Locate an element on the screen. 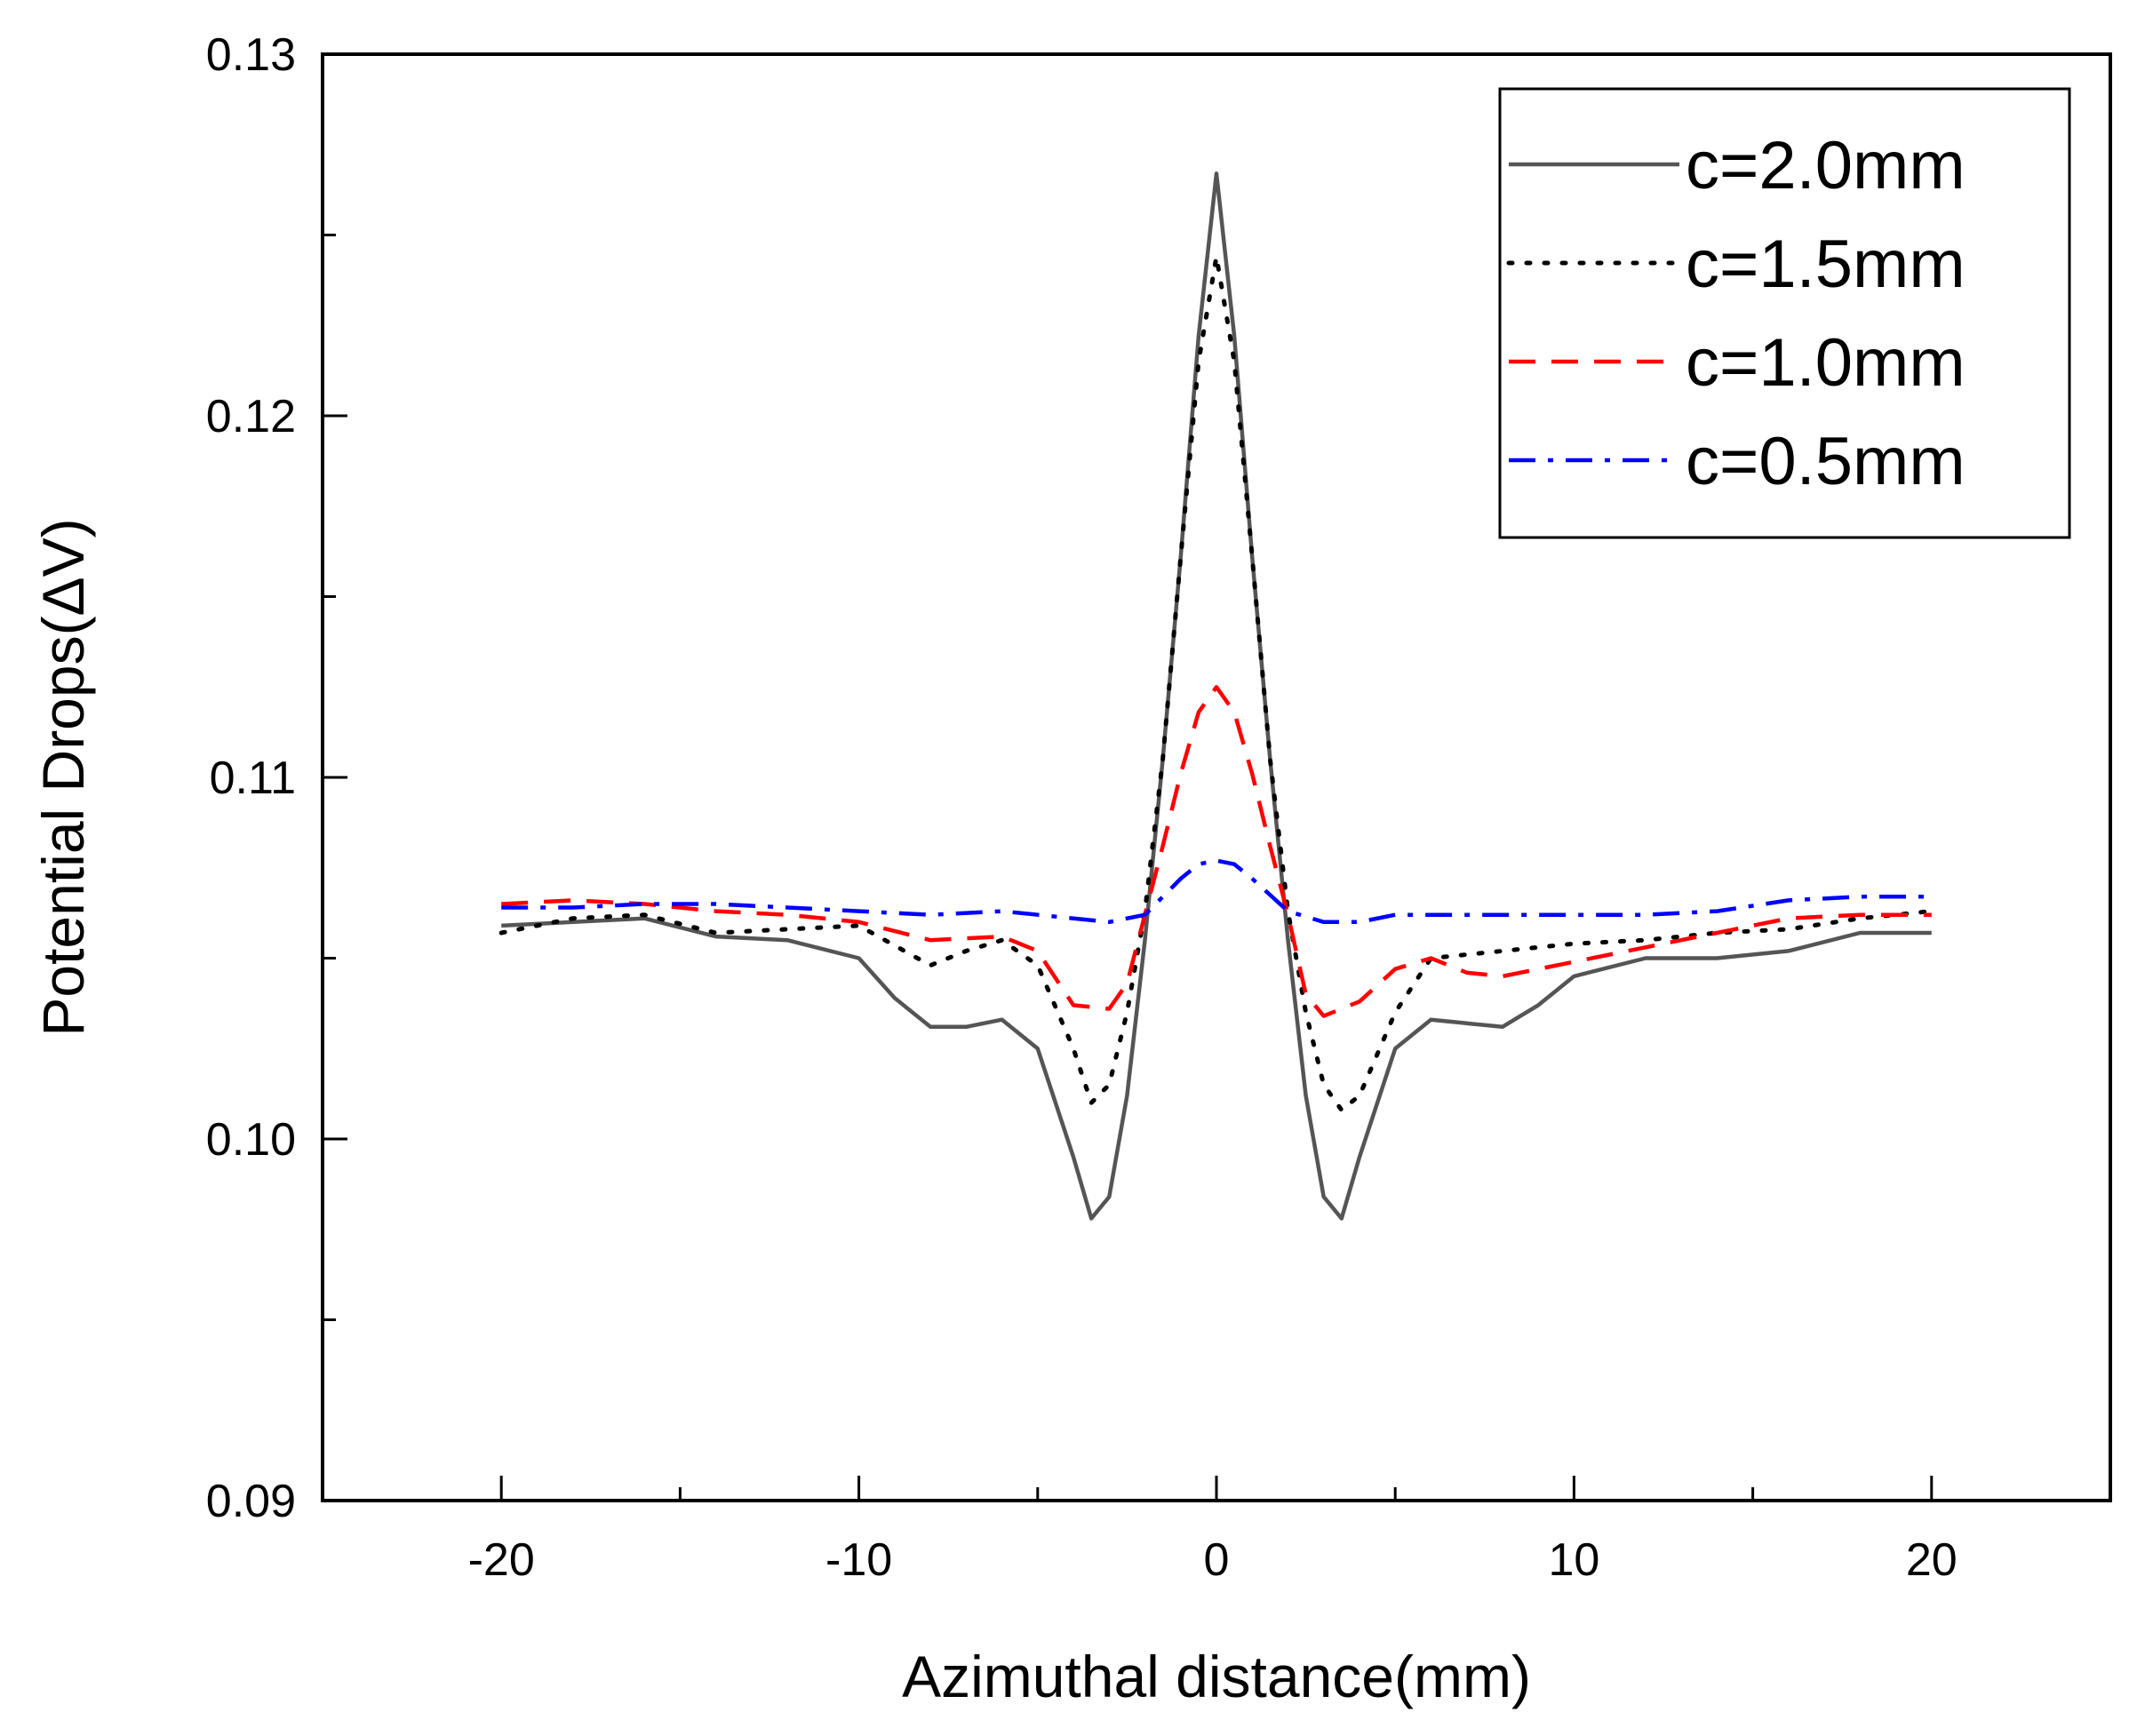  x-tick-label: -10 is located at coordinates (858, 1560).